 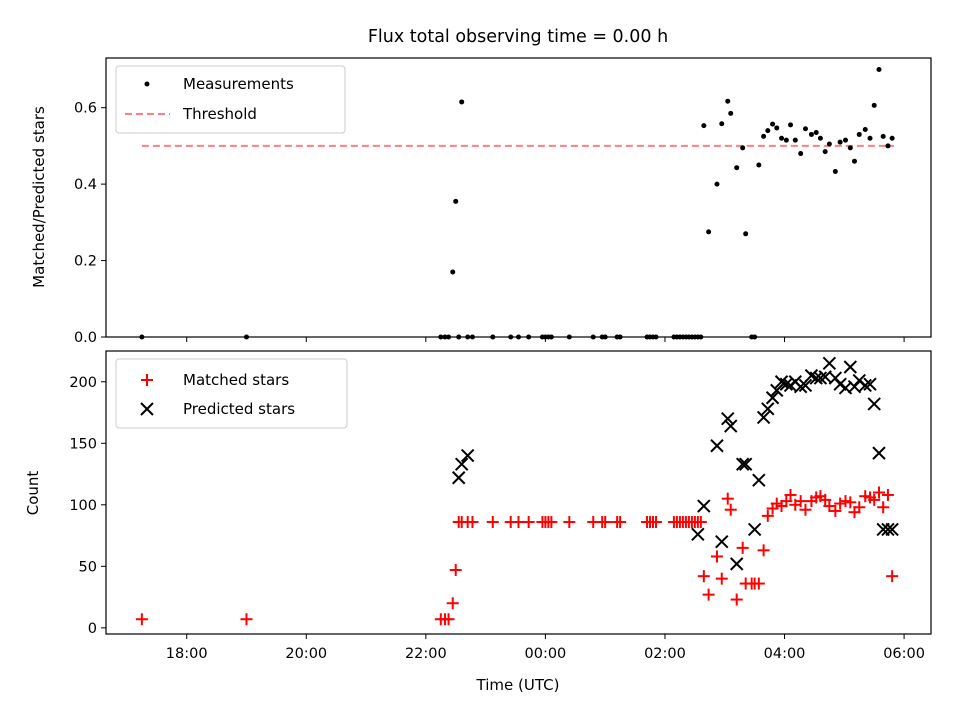 What do you see at coordinates (665, 654) in the screenshot?
I see `x-tick-label: 02:00` at bounding box center [665, 654].